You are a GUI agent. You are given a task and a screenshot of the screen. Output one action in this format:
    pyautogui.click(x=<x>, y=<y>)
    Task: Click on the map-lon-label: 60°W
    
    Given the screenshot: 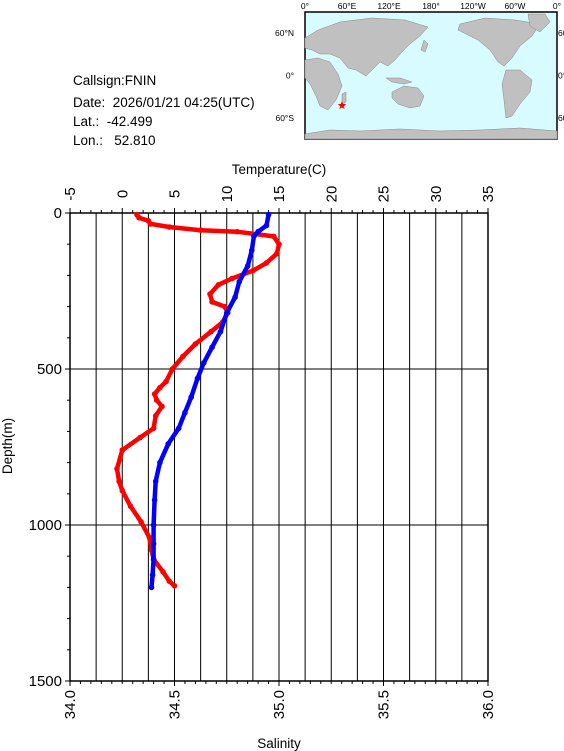 What is the action you would take?
    pyautogui.click(x=515, y=6)
    